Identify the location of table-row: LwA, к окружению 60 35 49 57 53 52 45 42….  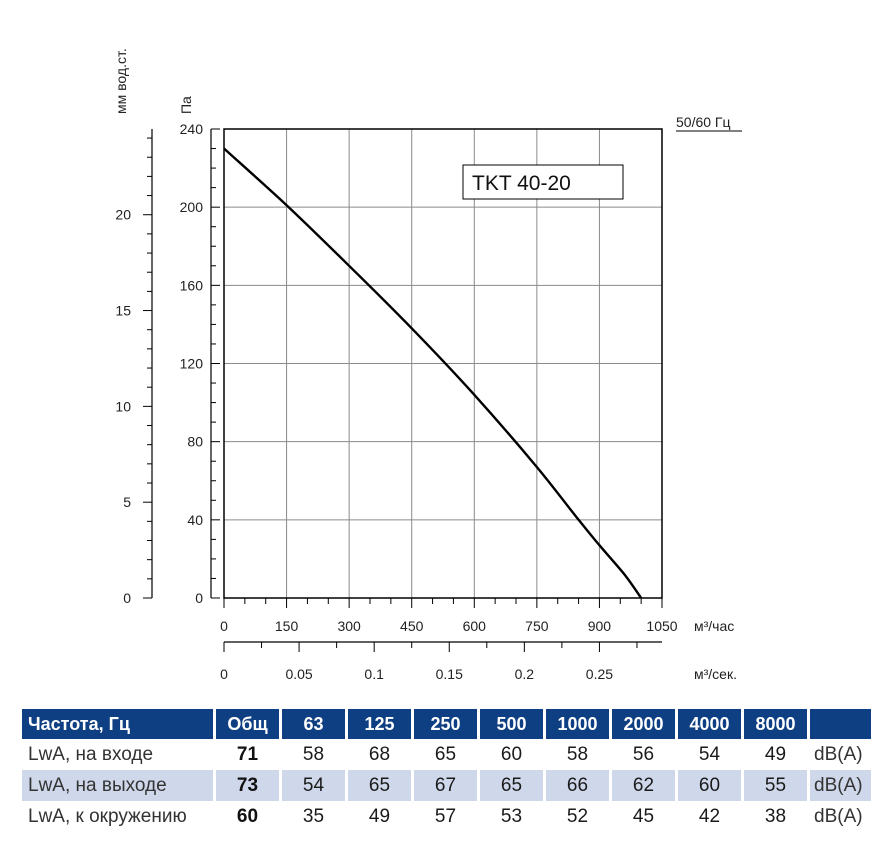
(448, 816).